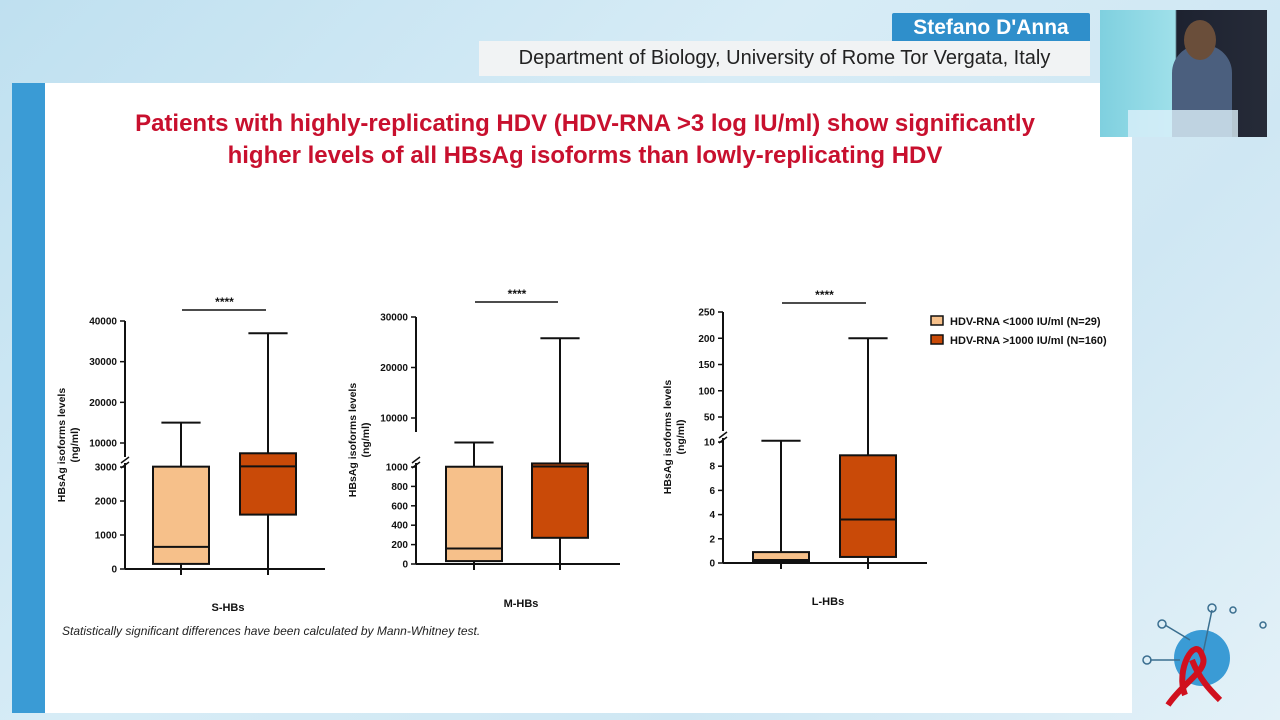  Describe the element at coordinates (106, 468) in the screenshot. I see `y-tick-label: 3000` at that location.